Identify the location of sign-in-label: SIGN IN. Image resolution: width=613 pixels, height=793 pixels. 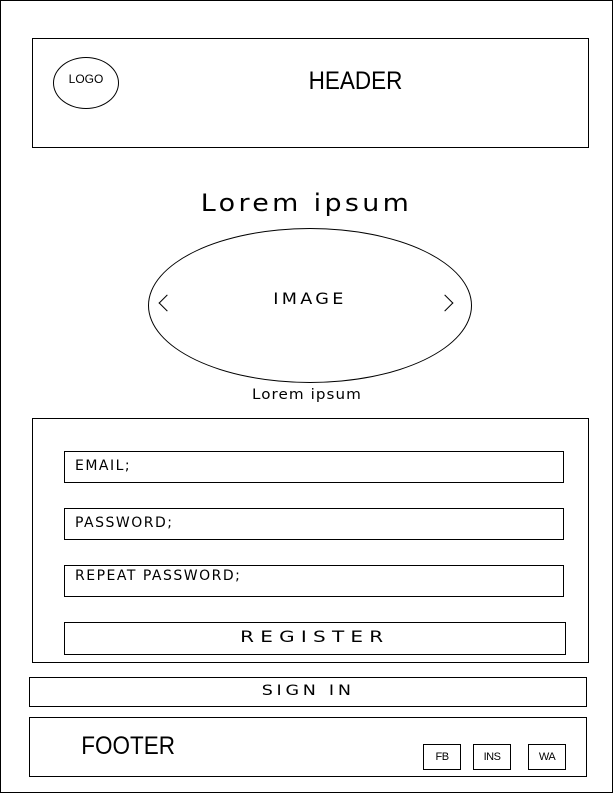
(308, 691).